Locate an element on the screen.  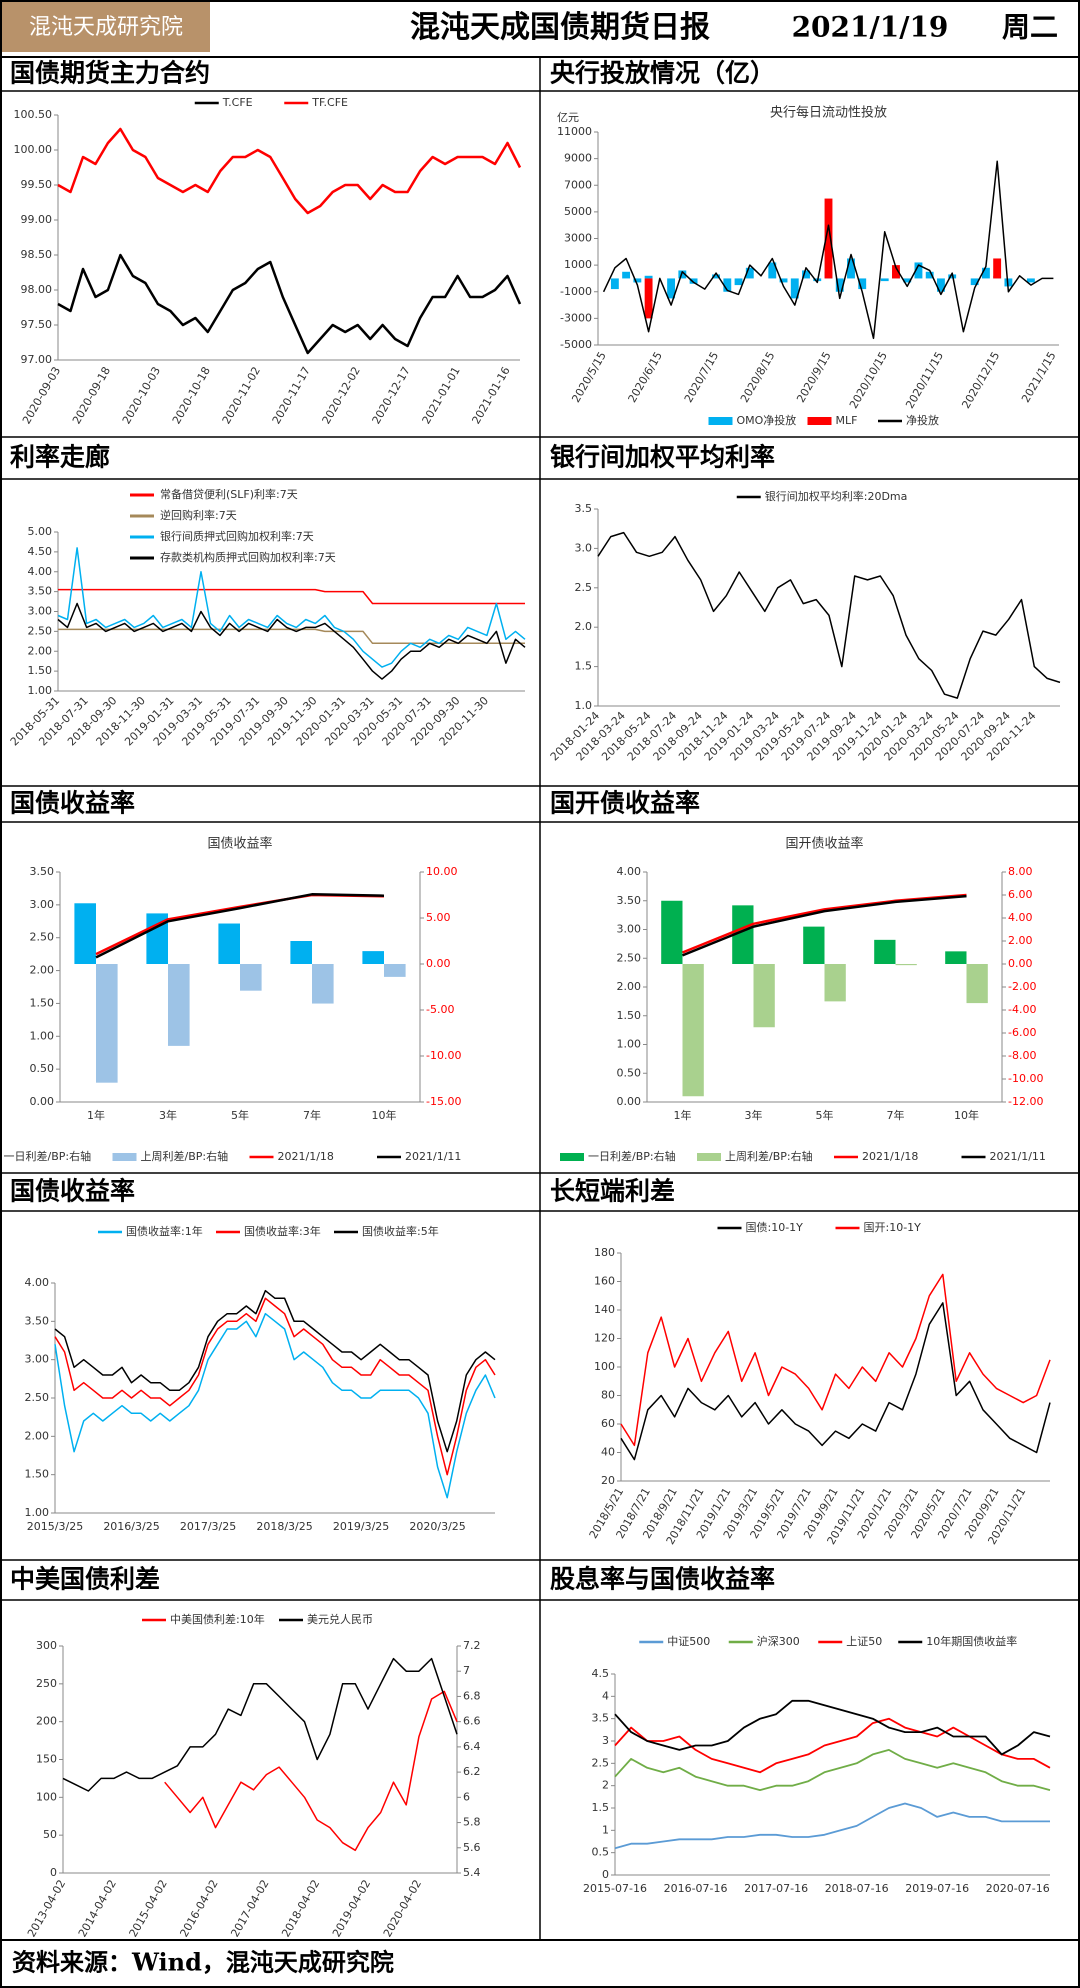
y-tick-label: 99.50 is located at coordinates (37, 184).